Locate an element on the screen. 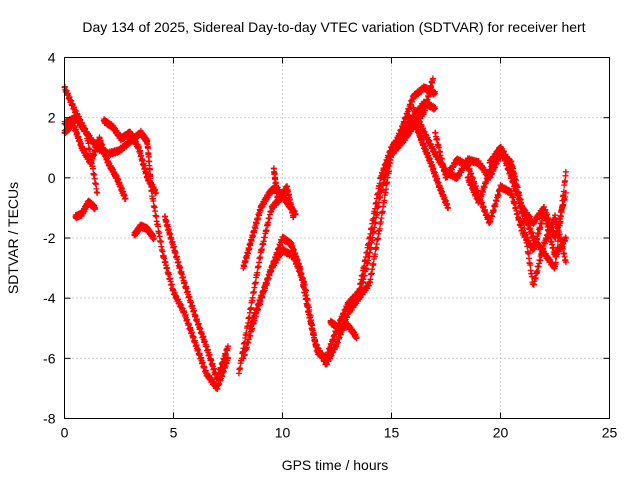  y-tick-label: 0 is located at coordinates (52, 178).